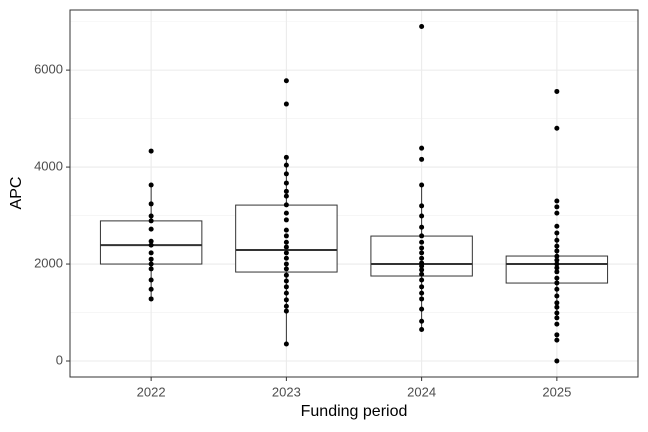  What do you see at coordinates (421, 391) in the screenshot?
I see `x-tick-label: 2024` at bounding box center [421, 391].